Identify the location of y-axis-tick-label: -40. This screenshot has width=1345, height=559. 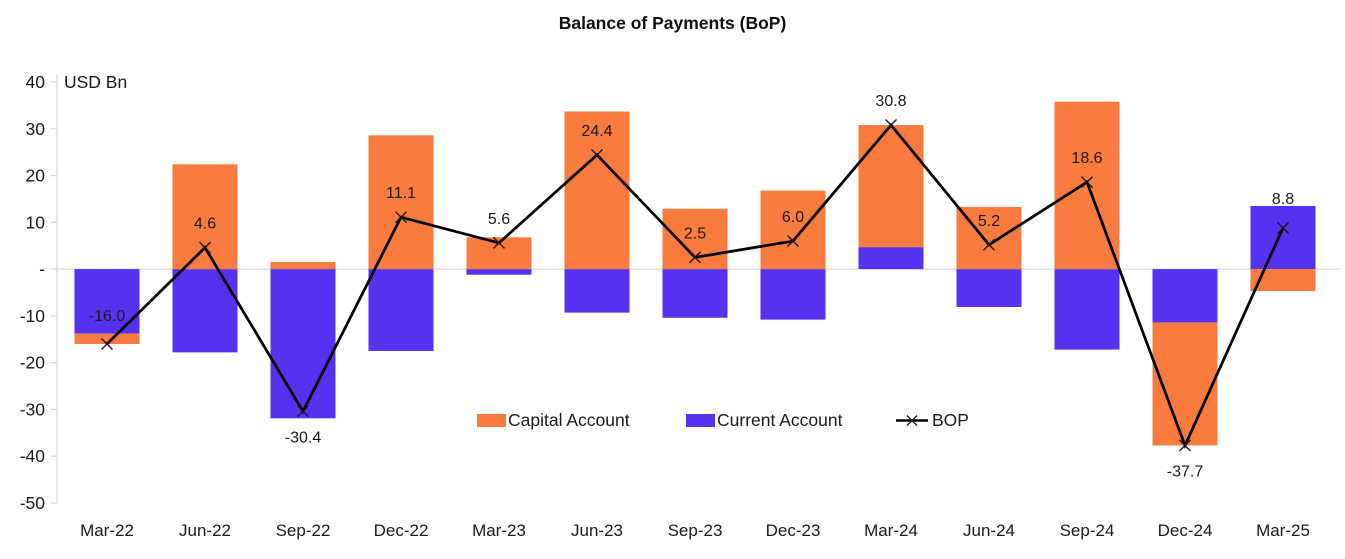
(33, 456).